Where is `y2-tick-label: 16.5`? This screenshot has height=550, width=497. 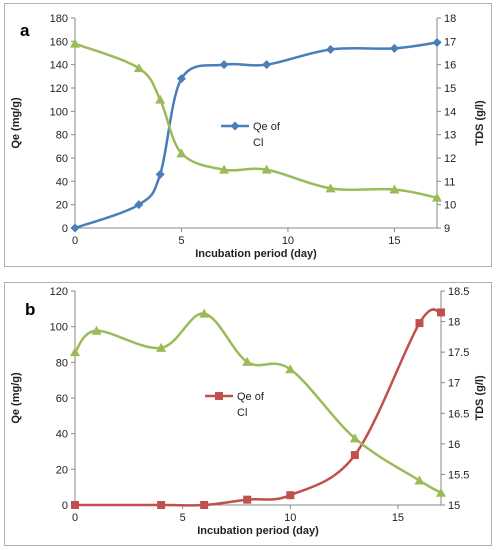
y2-tick-label: 16.5 is located at coordinates (458, 414).